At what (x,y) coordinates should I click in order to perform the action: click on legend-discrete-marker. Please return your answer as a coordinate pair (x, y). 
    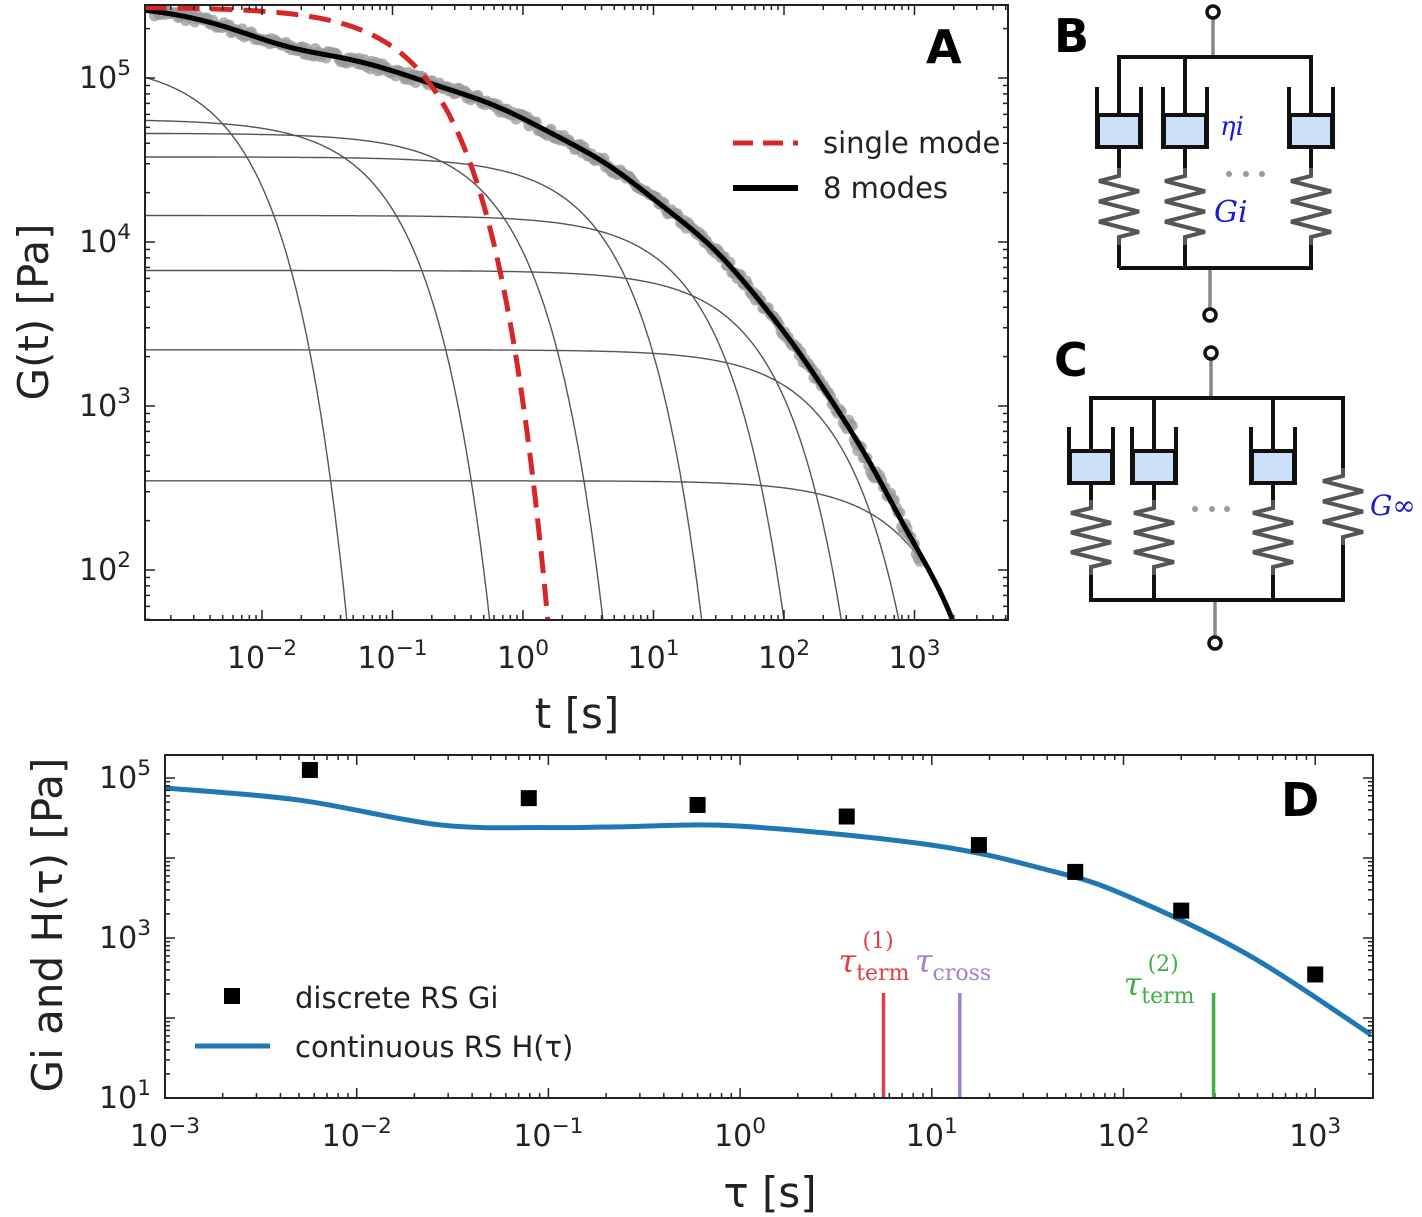
    Looking at the image, I should click on (232, 996).